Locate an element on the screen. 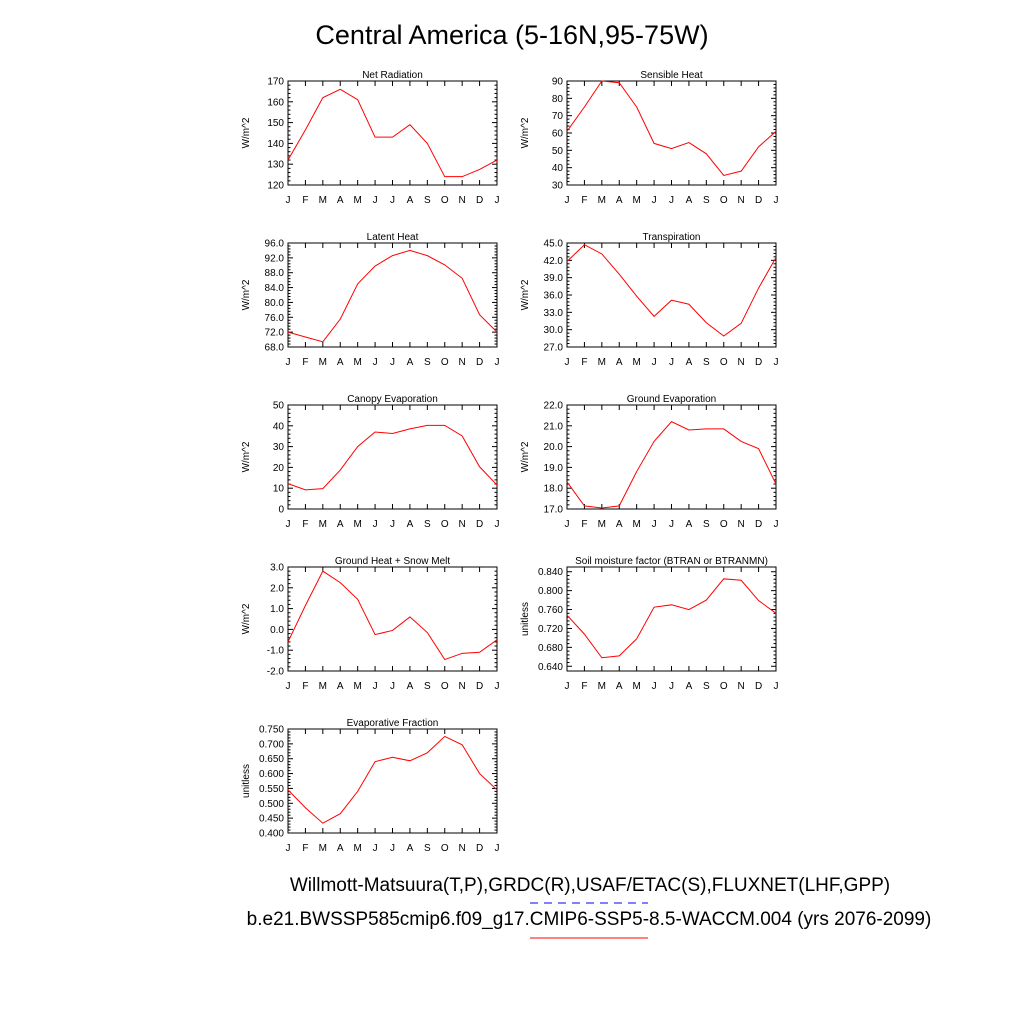  y-tick-label: 96.0 is located at coordinates (275, 244).